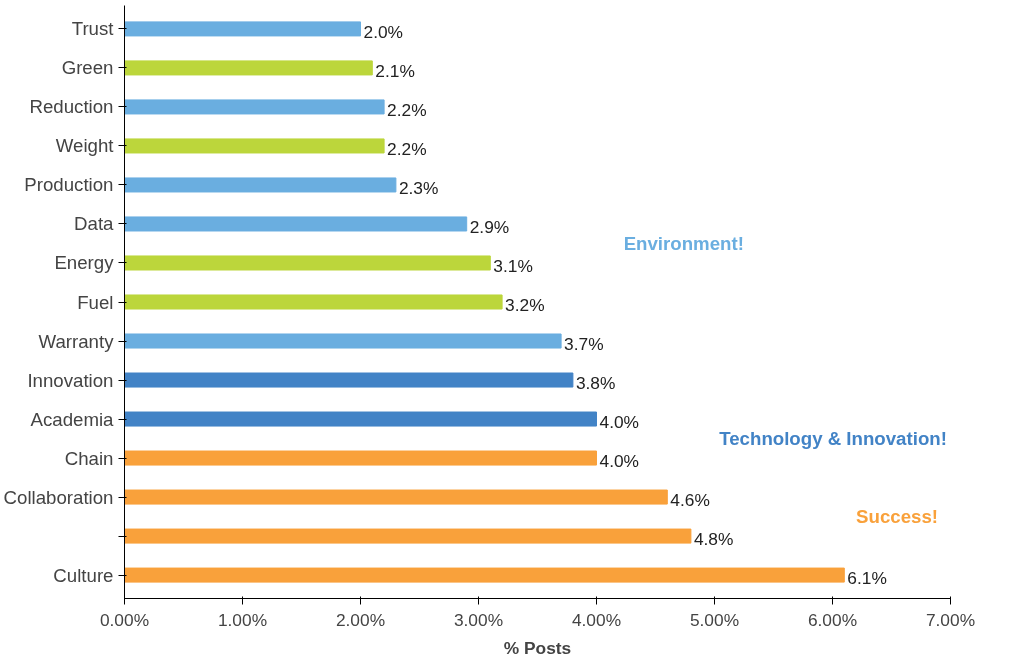 The image size is (1033, 662). I want to click on y-tick-label: Data, so click(94, 224).